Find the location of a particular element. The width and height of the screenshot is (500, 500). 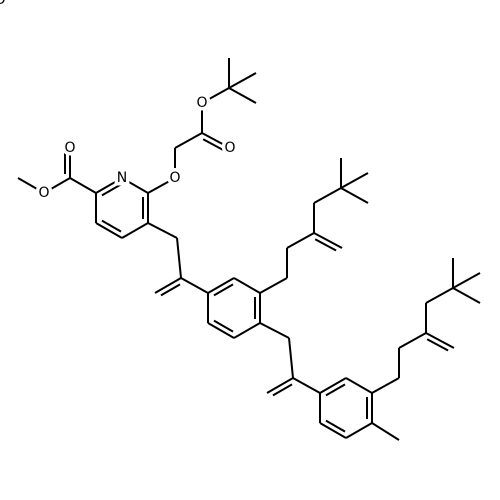

atom-label: N is located at coordinates (122, 178).